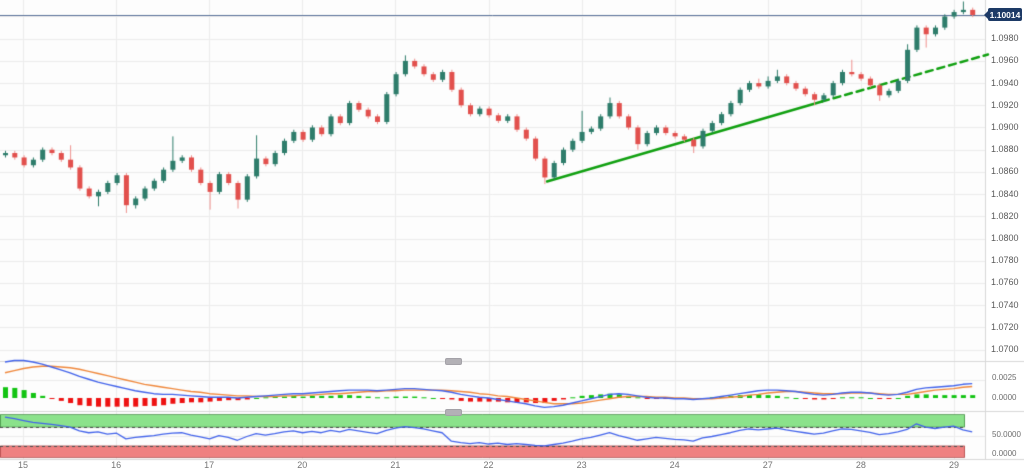  Describe the element at coordinates (302, 465) in the screenshot. I see `time-tick-label: 20` at that location.